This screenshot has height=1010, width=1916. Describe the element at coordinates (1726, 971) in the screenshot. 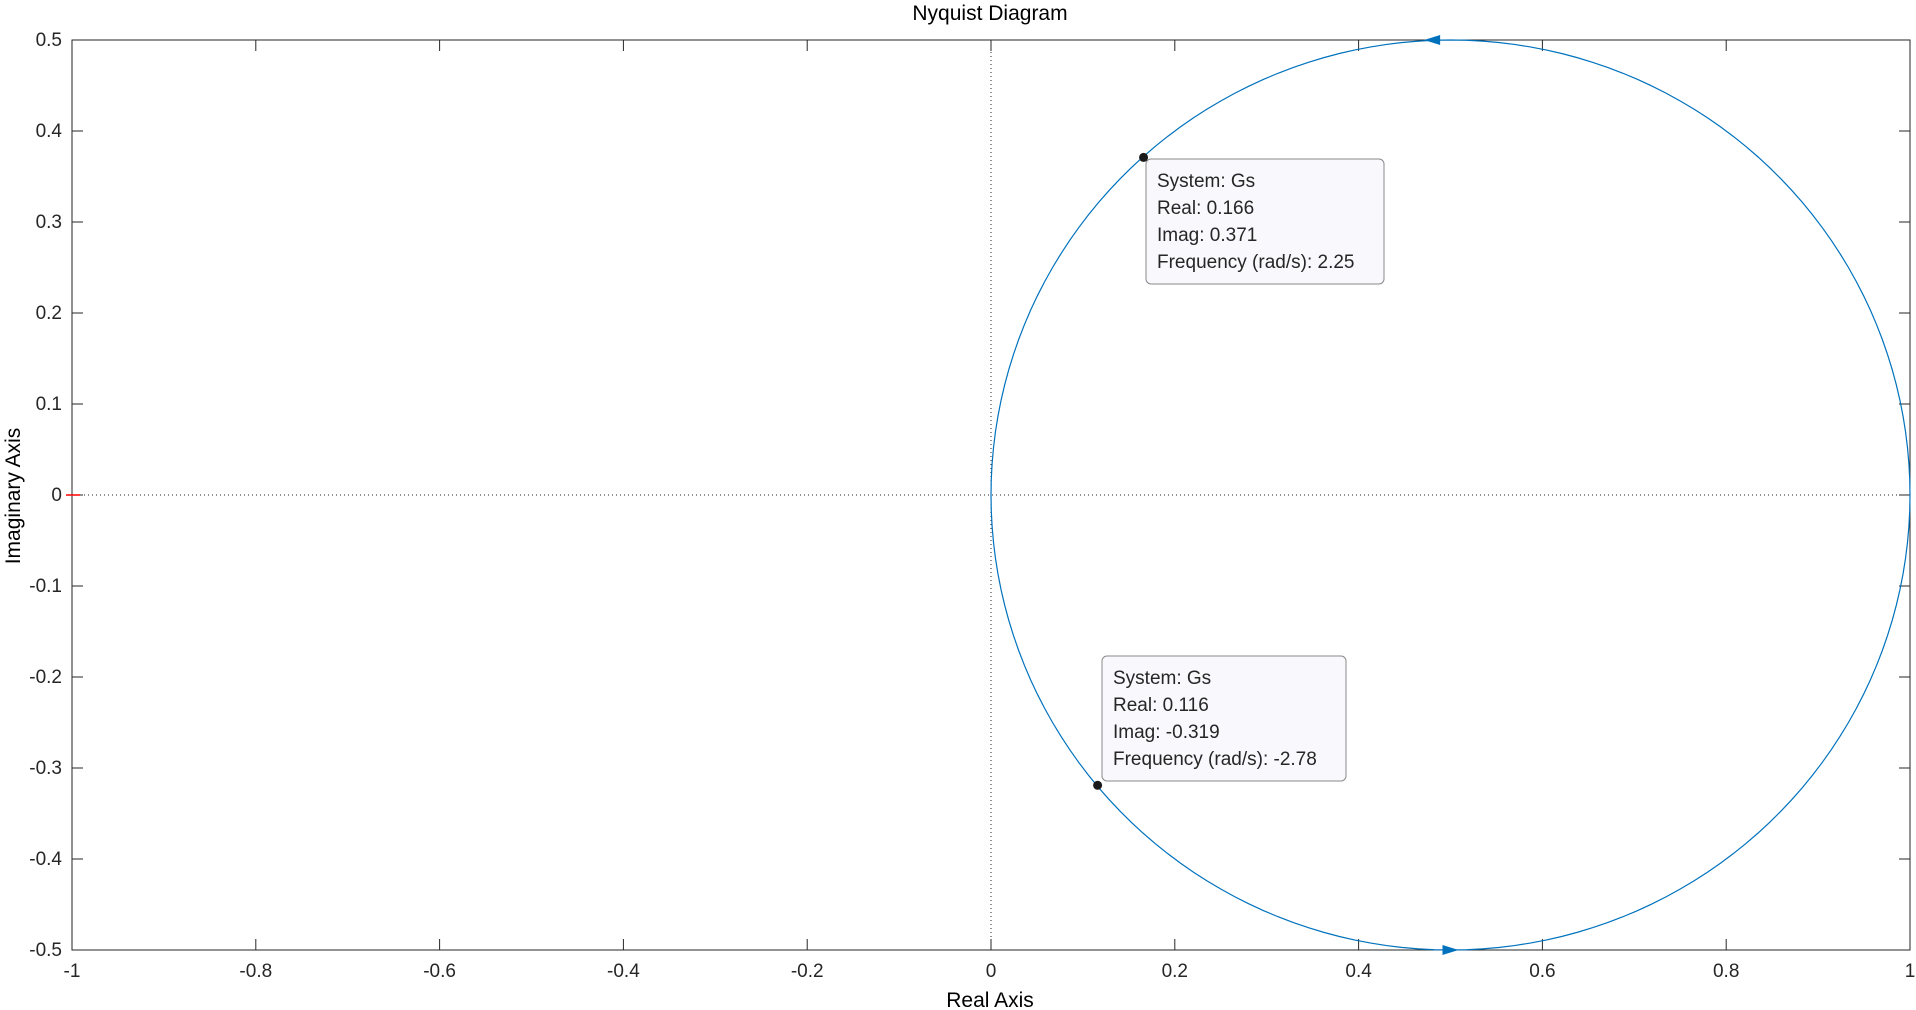

I see `x-tick-label: 0.8` at that location.